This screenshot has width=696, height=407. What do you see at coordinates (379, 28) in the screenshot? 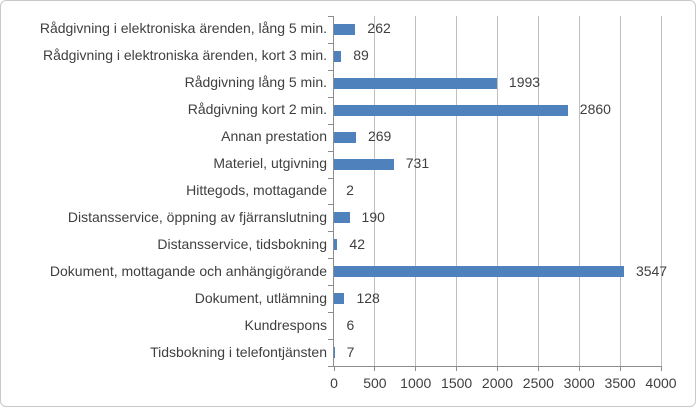
I see `bar-value-label: 262` at bounding box center [379, 28].